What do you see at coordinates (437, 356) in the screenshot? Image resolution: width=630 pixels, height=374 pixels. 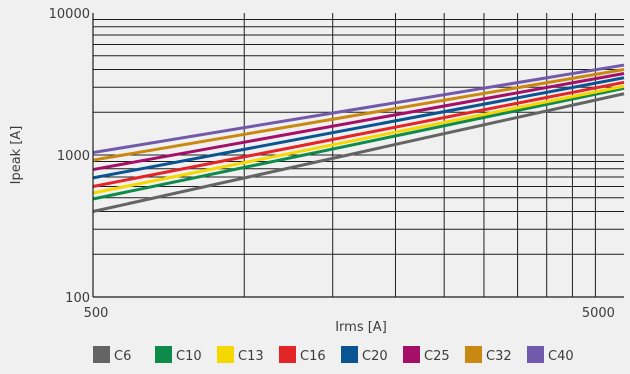 I see `legend-label: C25` at bounding box center [437, 356].